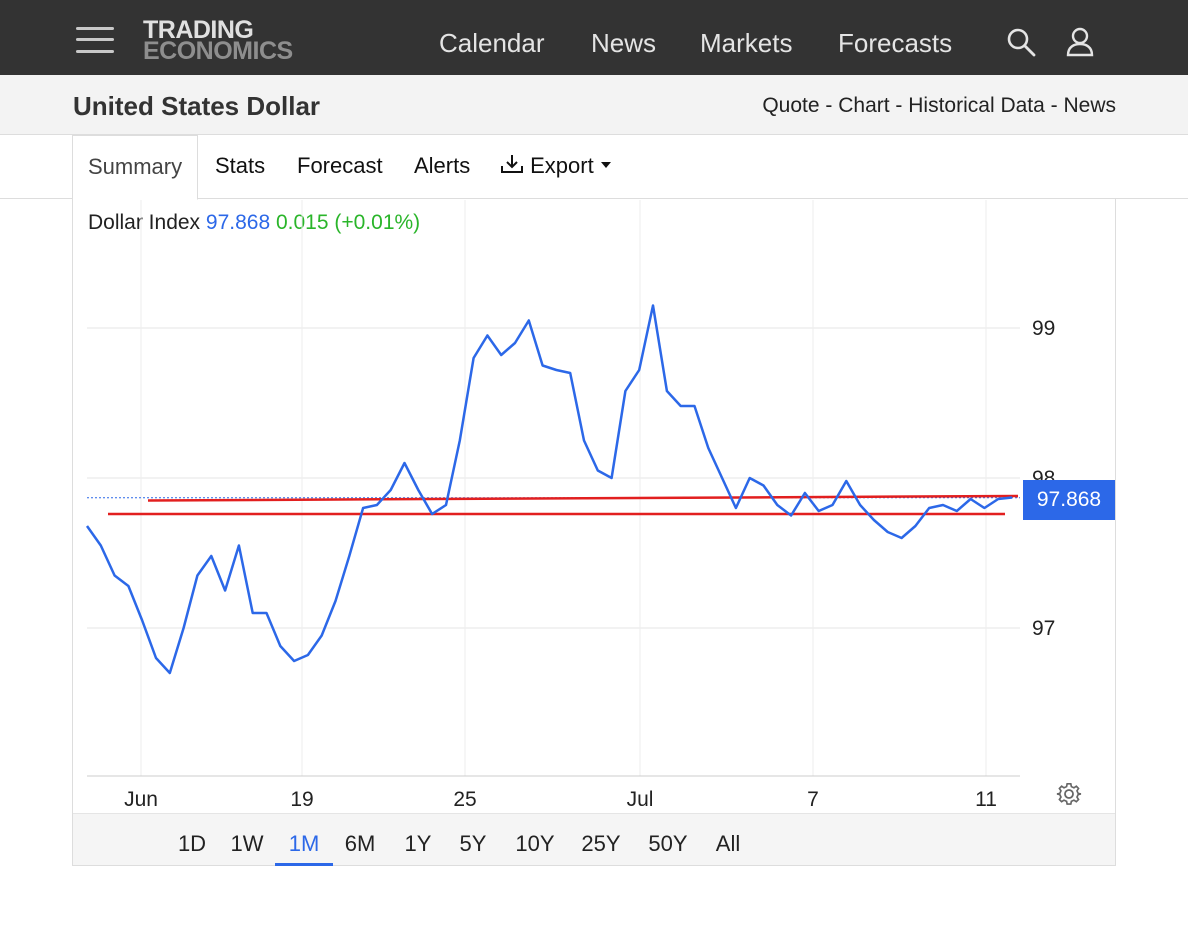 The height and width of the screenshot is (925, 1188). What do you see at coordinates (304, 840) in the screenshot?
I see `range-button-1m: 1M` at bounding box center [304, 840].